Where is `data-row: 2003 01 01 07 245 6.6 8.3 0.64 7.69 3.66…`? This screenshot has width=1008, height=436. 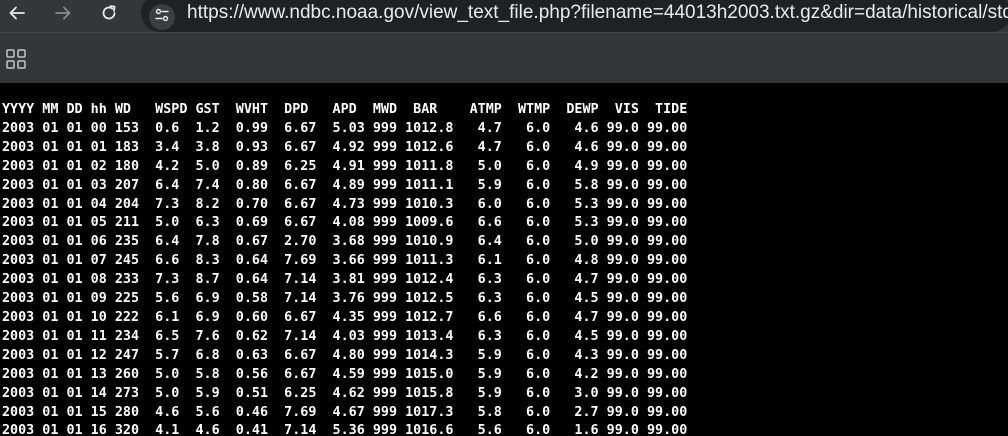
data-row: 2003 01 01 07 245 6.6 8.3 0.64 7.69 3.66… is located at coordinates (345, 261).